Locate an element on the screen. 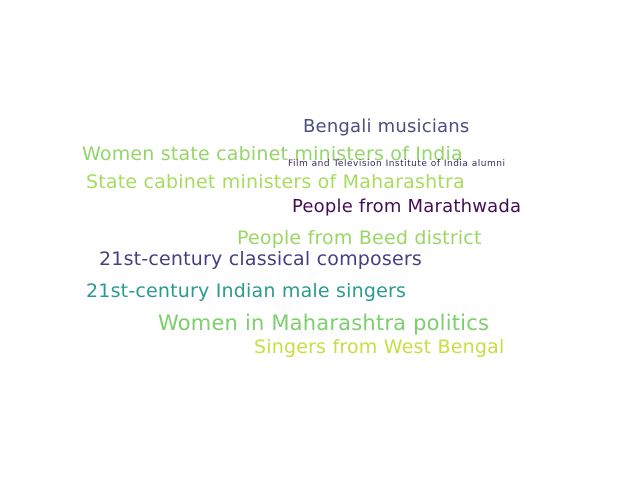  word-bengali-musicians: Bengali musicians is located at coordinates (386, 126).